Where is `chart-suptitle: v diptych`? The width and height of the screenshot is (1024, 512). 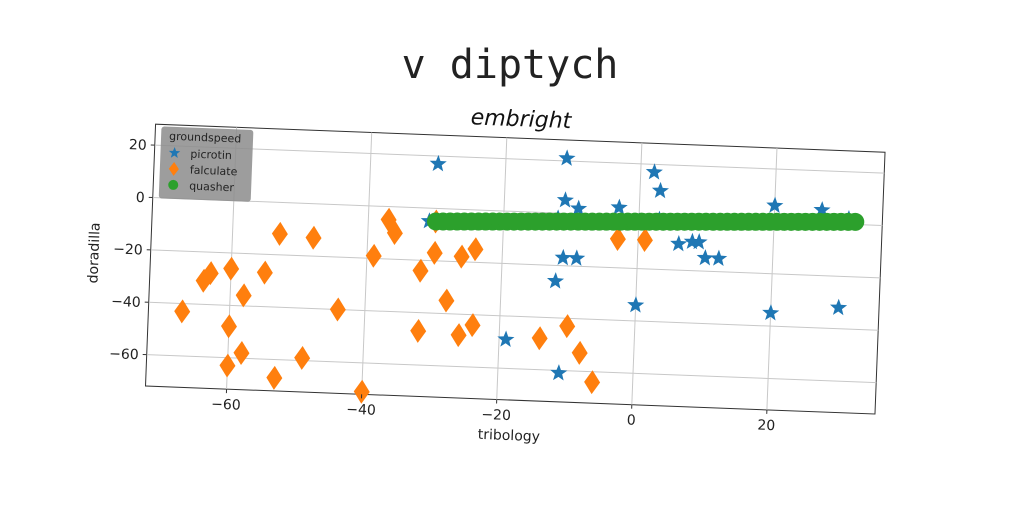 chart-suptitle: v diptych is located at coordinates (510, 65).